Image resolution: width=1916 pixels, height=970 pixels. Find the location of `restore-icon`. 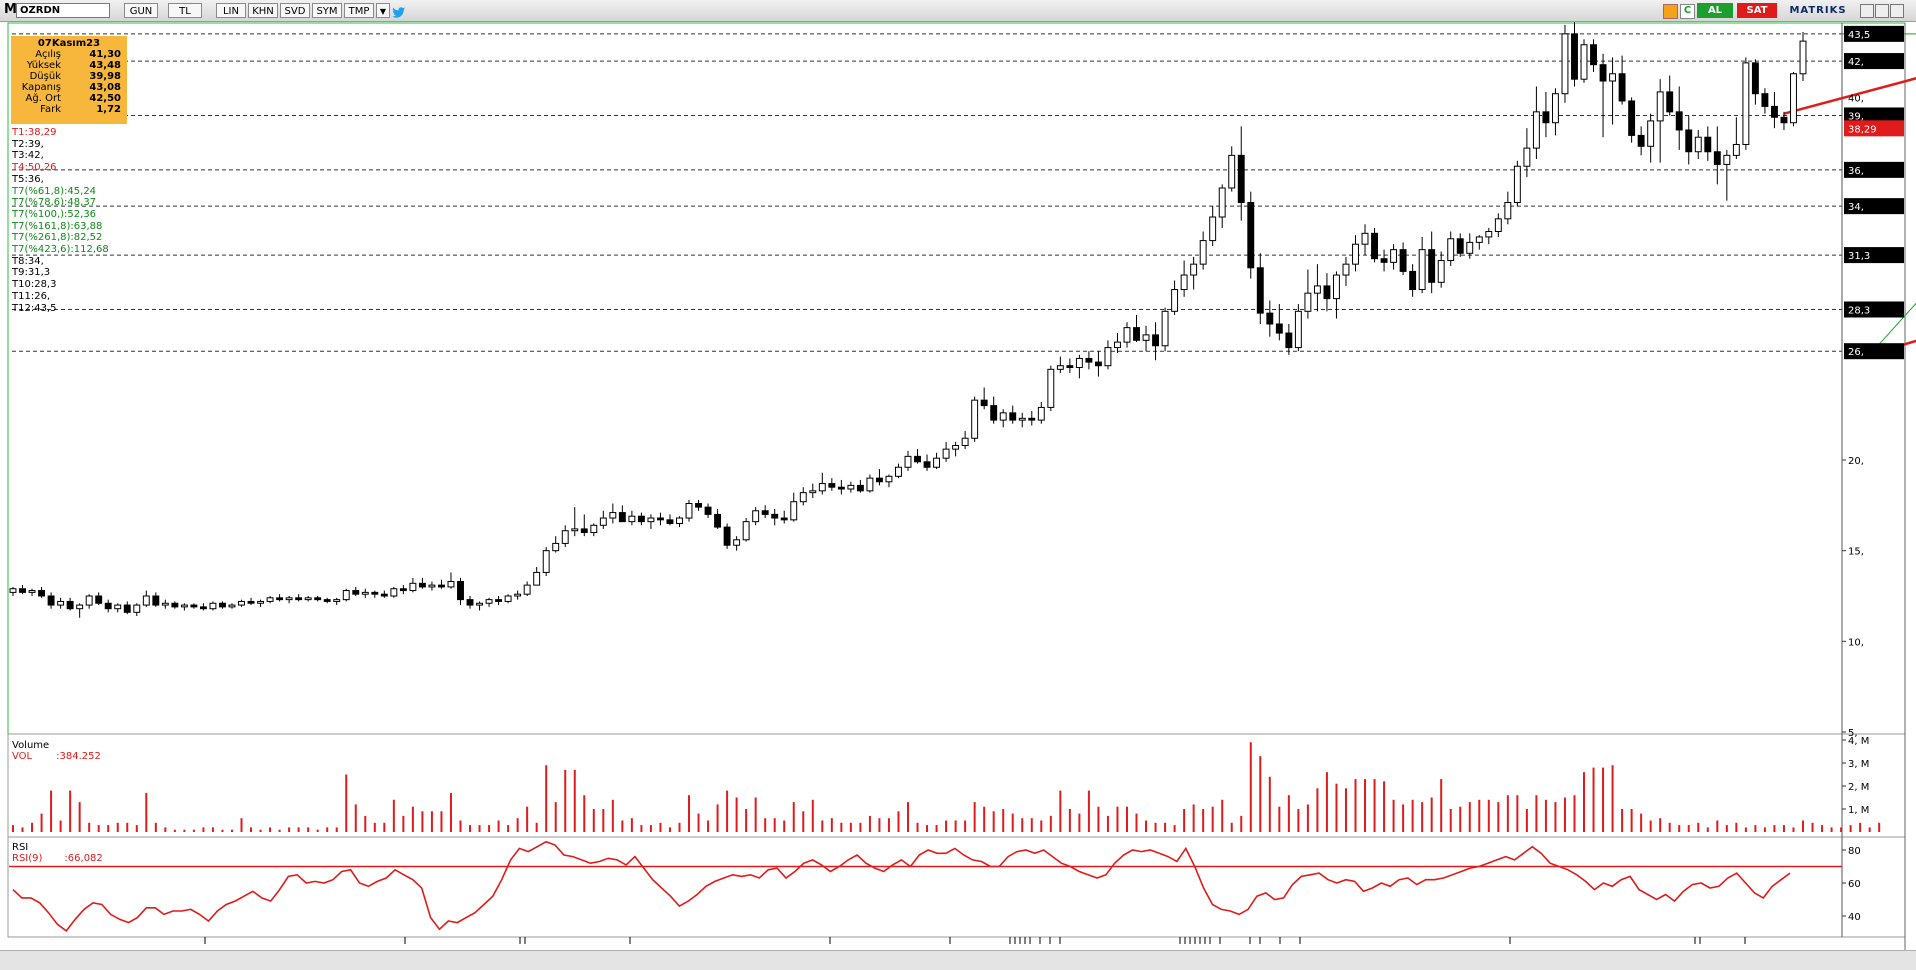

restore-icon is located at coordinates (1882, 11).